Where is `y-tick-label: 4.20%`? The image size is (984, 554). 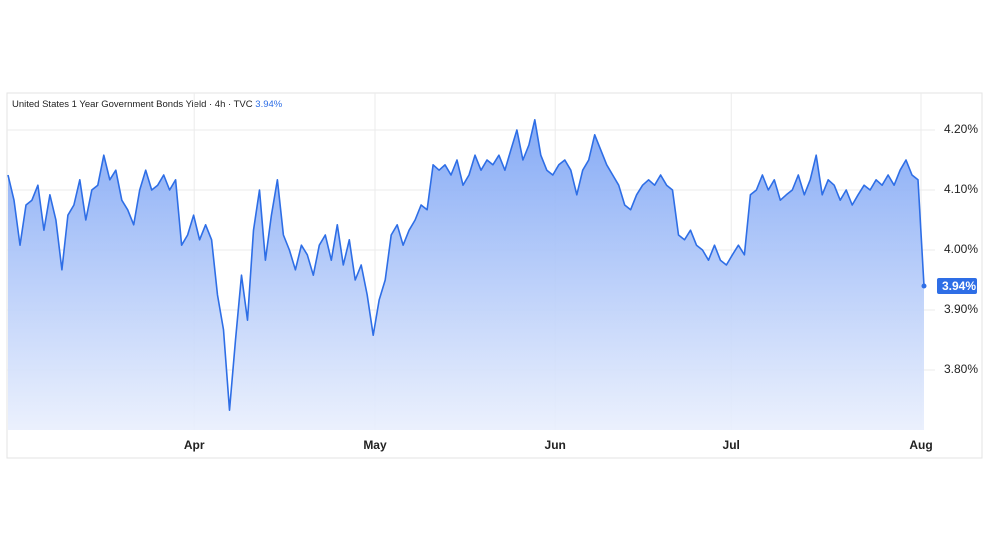 y-tick-label: 4.20% is located at coordinates (961, 129).